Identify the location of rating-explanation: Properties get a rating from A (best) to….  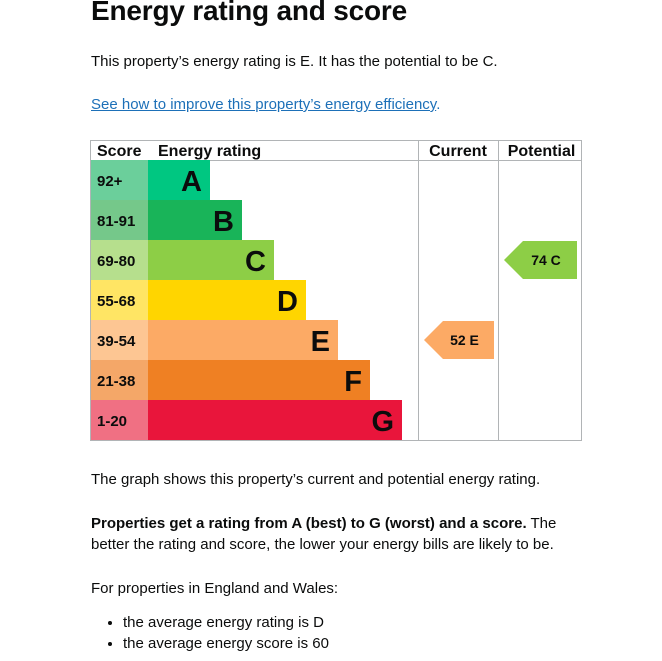
(341, 534).